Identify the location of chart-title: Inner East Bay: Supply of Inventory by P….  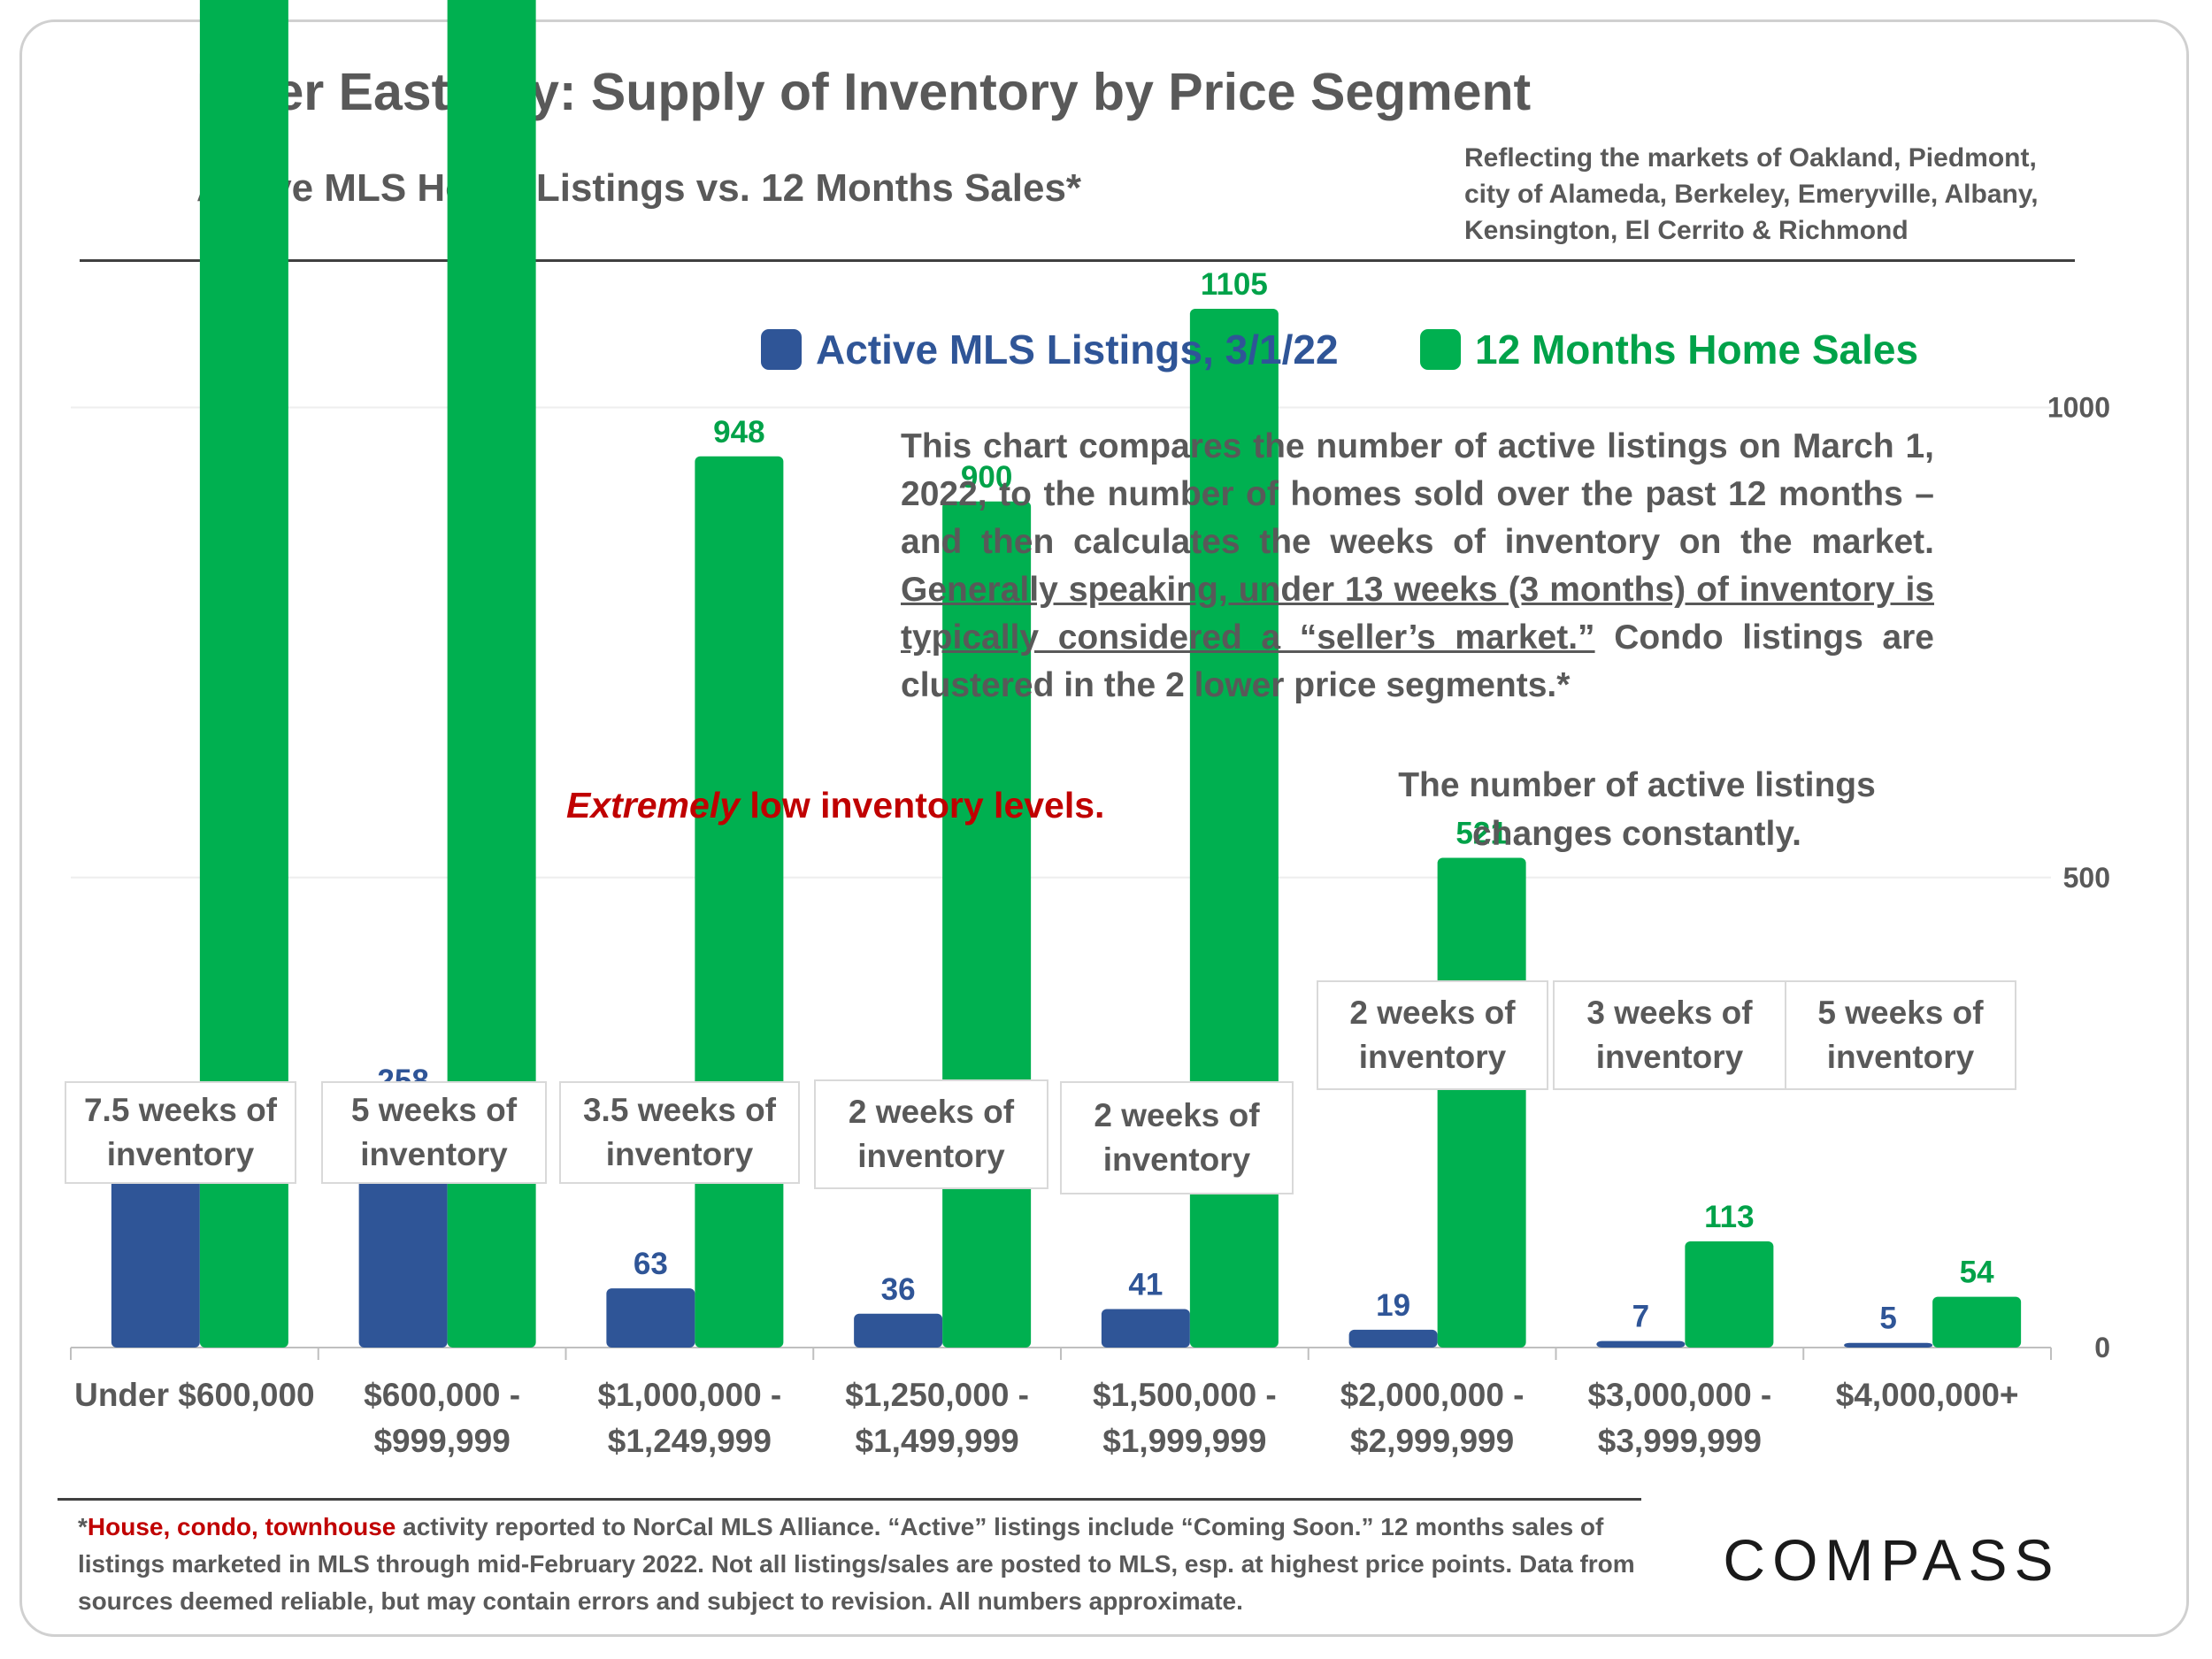
(864, 92).